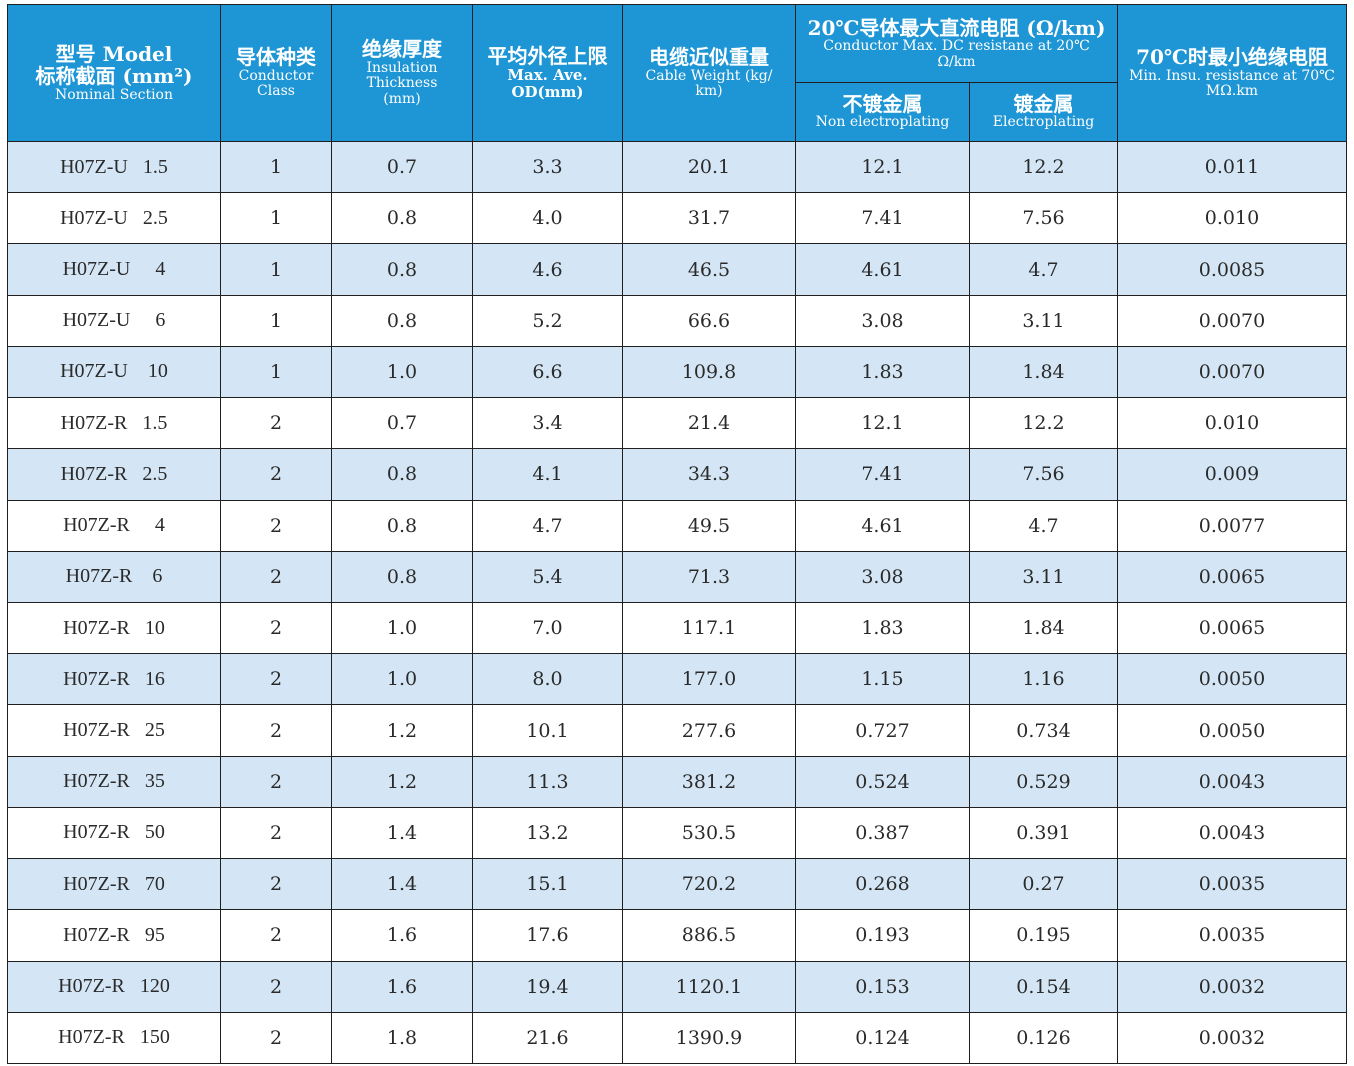 This screenshot has height=1066, width=1354. What do you see at coordinates (547, 218) in the screenshot?
I see `cell-od: 4.0` at bounding box center [547, 218].